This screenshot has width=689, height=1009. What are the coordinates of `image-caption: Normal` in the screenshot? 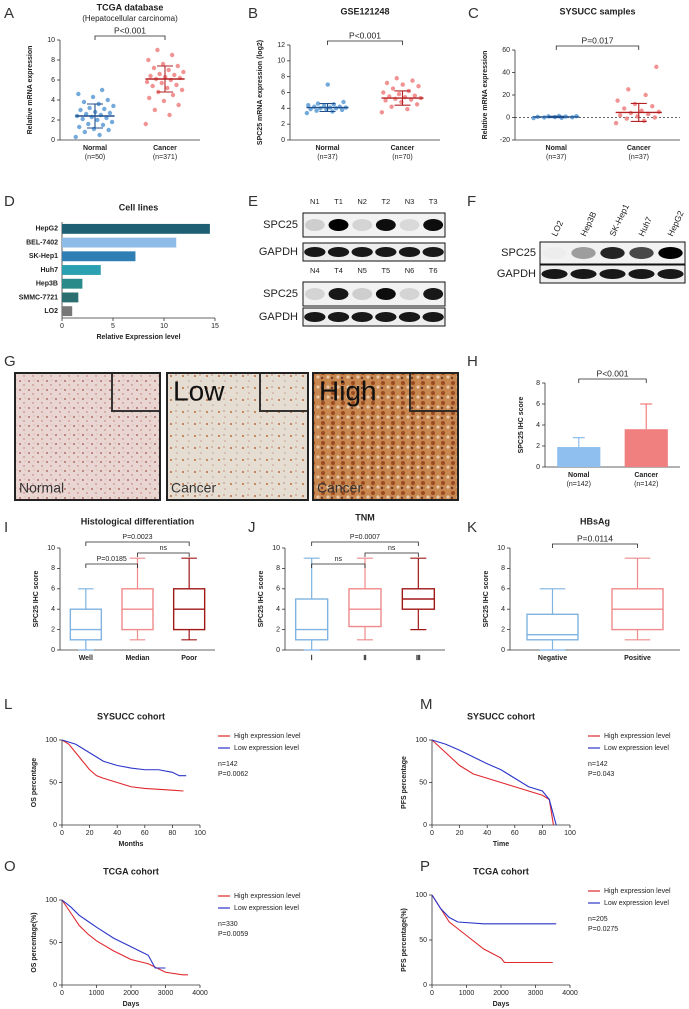 It's located at (41, 488).